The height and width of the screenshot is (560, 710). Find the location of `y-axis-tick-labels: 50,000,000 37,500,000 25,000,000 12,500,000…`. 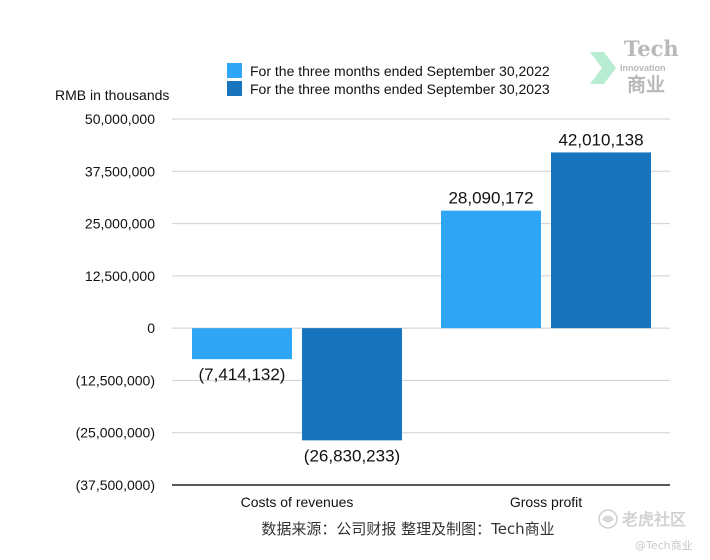

y-axis-tick-labels: 50,000,000 37,500,000 25,000,000 12,500,000… is located at coordinates (116, 302).